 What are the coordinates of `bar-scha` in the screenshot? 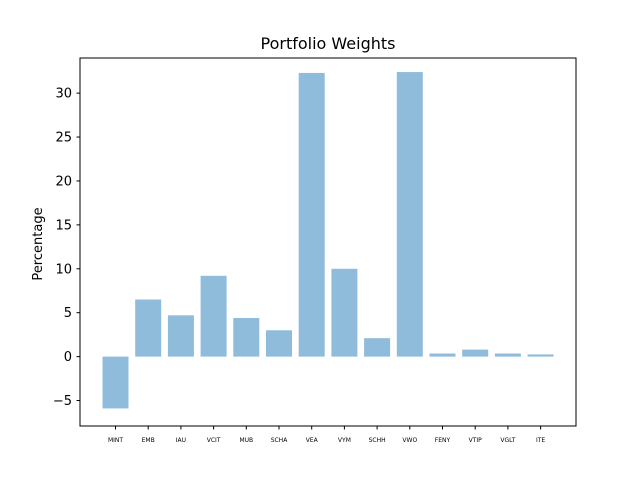 It's located at (279, 343).